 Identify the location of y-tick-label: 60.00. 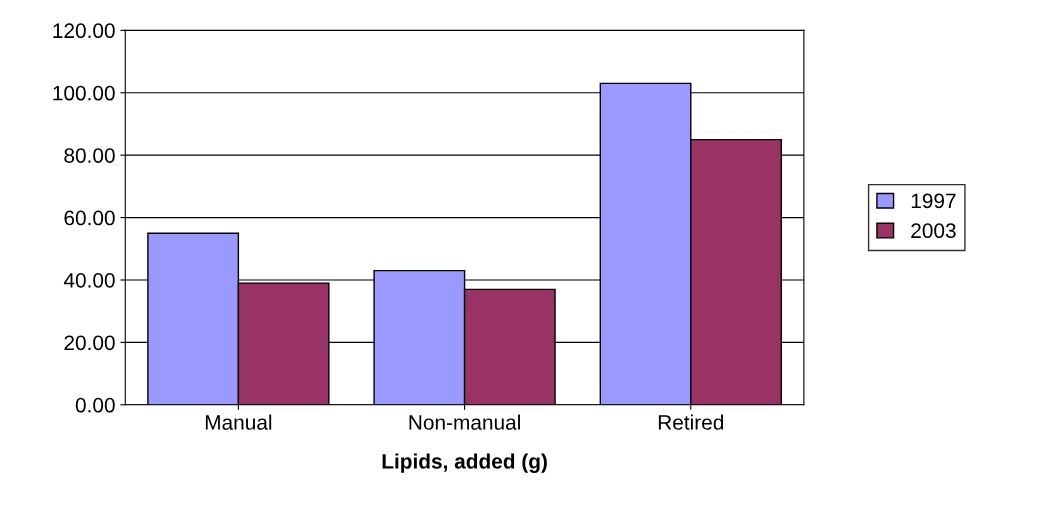
(89, 218).